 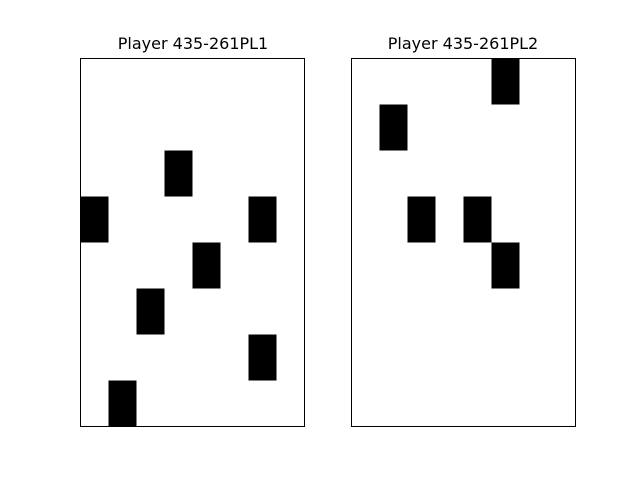 What do you see at coordinates (463, 43) in the screenshot?
I see `board-title-2: Player 435-261PL2` at bounding box center [463, 43].